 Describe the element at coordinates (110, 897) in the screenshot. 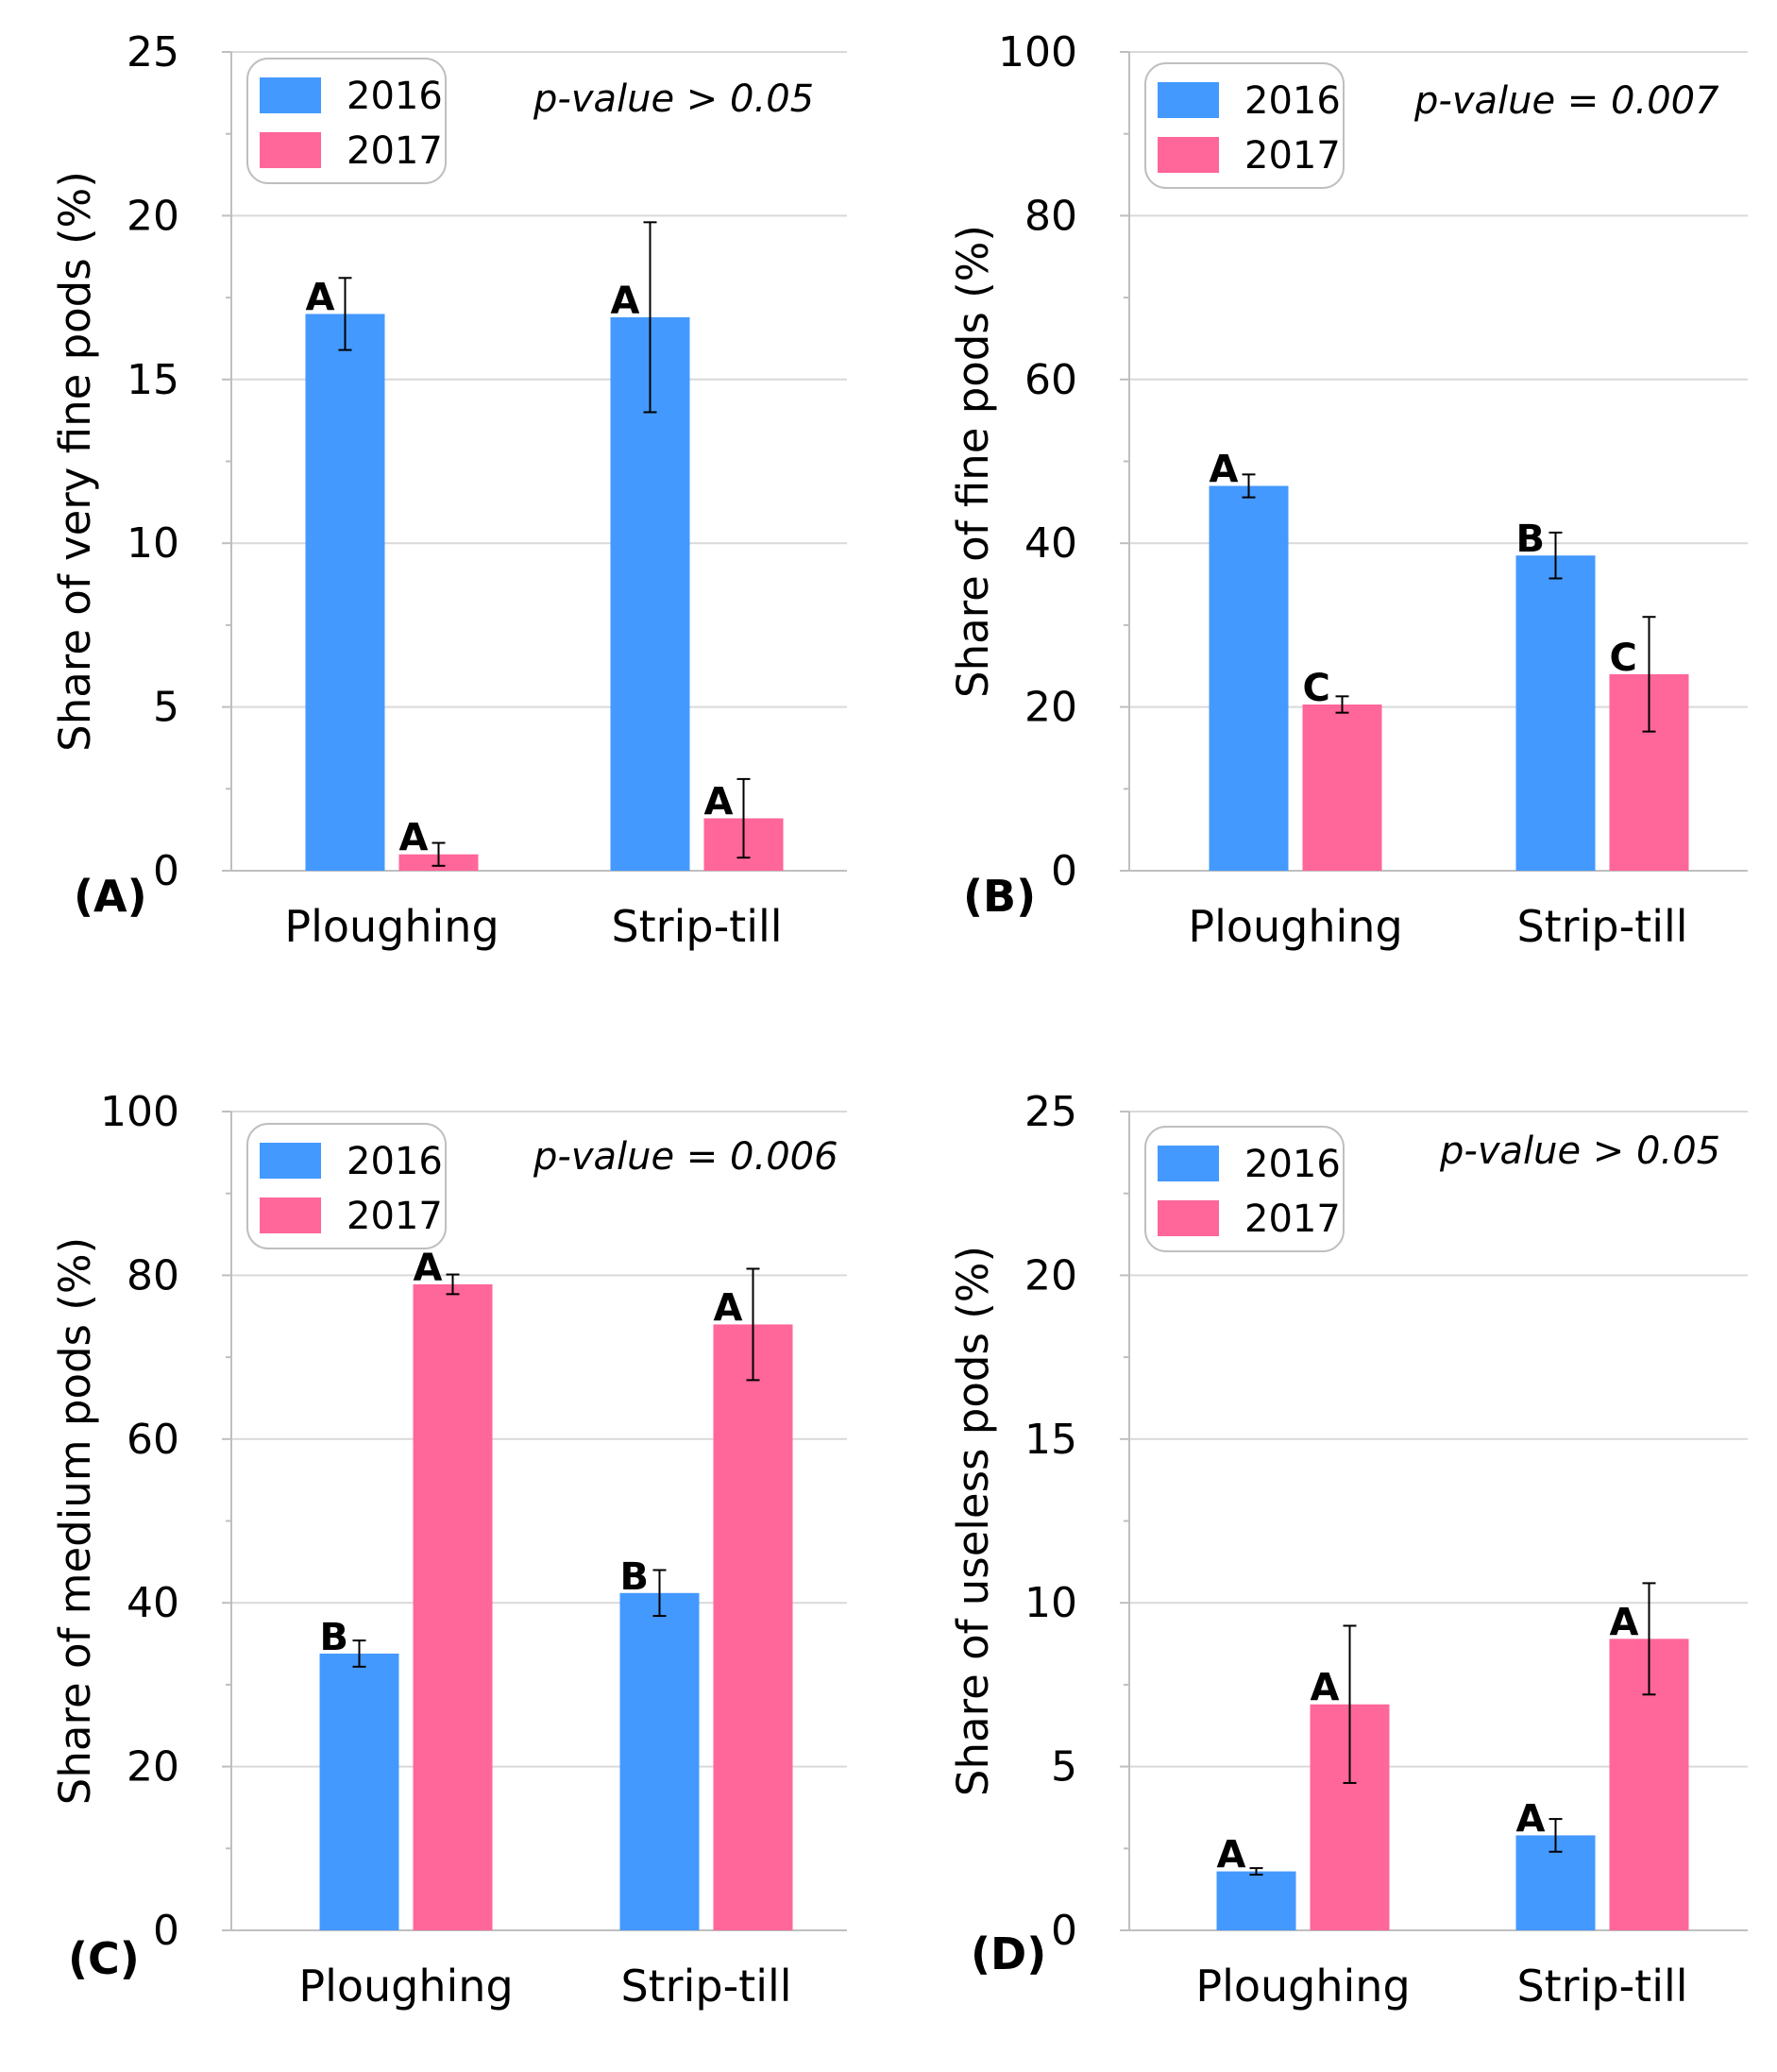

I see `panel-label: (A)` at that location.